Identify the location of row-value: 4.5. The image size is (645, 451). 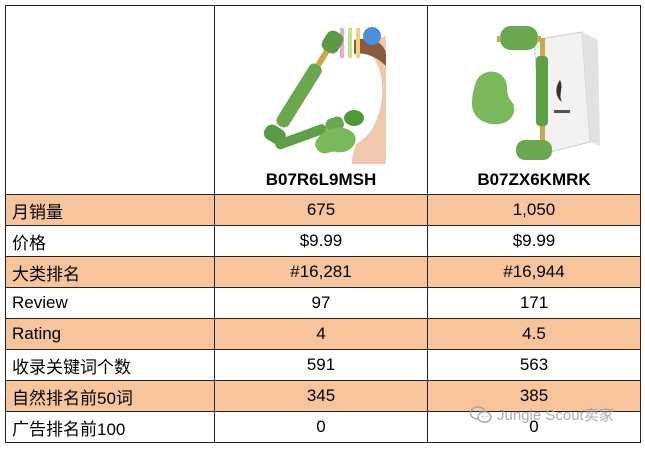
(534, 334).